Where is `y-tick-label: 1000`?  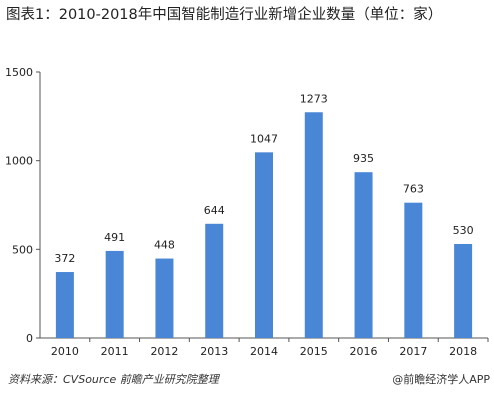 y-tick-label: 1000 is located at coordinates (19, 161).